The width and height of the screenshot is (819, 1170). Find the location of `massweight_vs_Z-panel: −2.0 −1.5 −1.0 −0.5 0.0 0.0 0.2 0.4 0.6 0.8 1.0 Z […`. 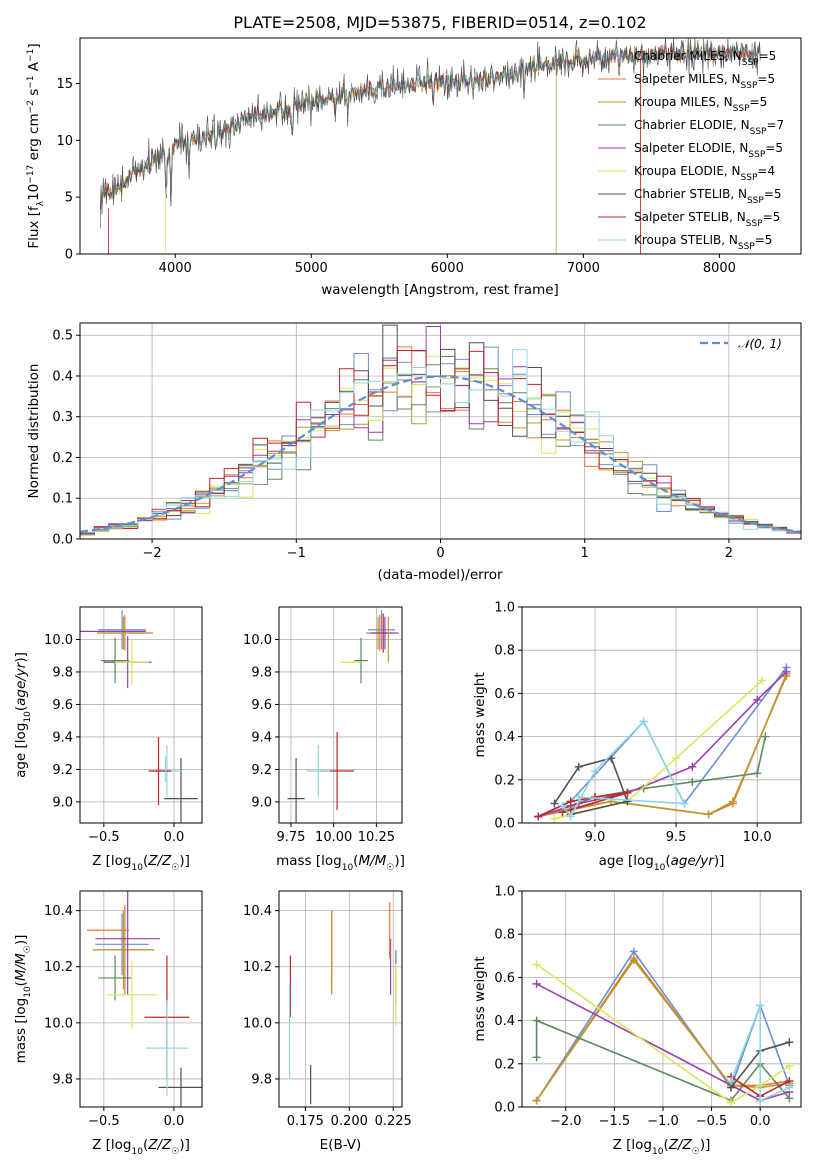

massweight_vs_Z-panel: −2.0 −1.5 −1.0 −0.5 0.0 0.0 0.2 0.4 0.6 0.8 1.0 Z [… is located at coordinates (637, 1021).